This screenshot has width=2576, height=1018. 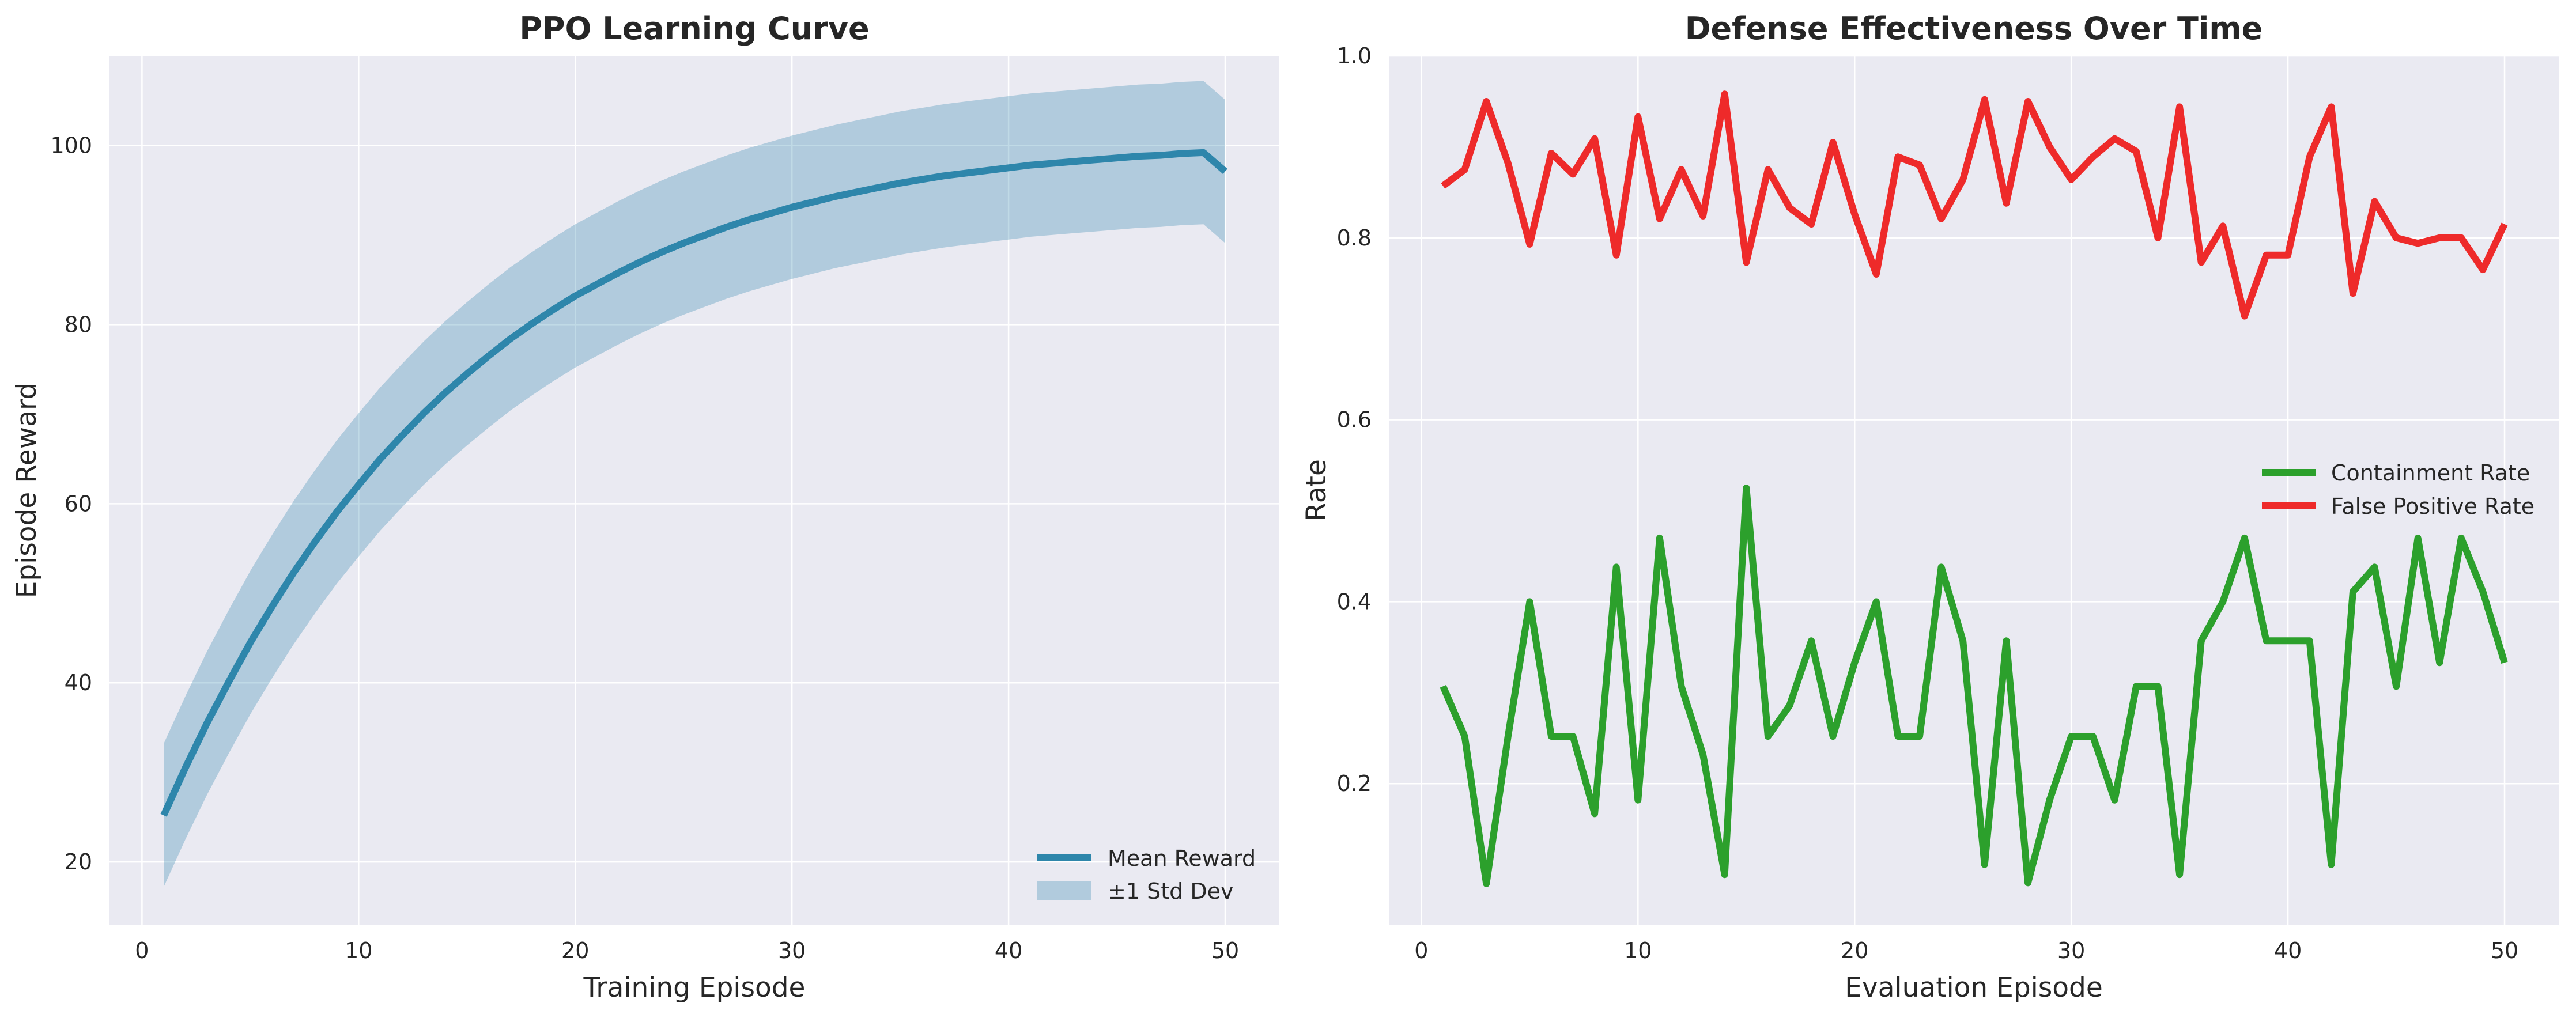 What do you see at coordinates (78, 324) in the screenshot?
I see `y-tick-label: 80` at bounding box center [78, 324].